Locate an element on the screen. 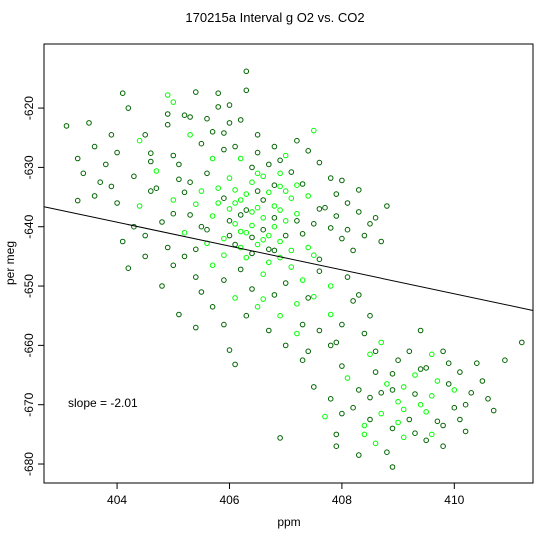  y-tick-label: -630 is located at coordinates (29, 167).